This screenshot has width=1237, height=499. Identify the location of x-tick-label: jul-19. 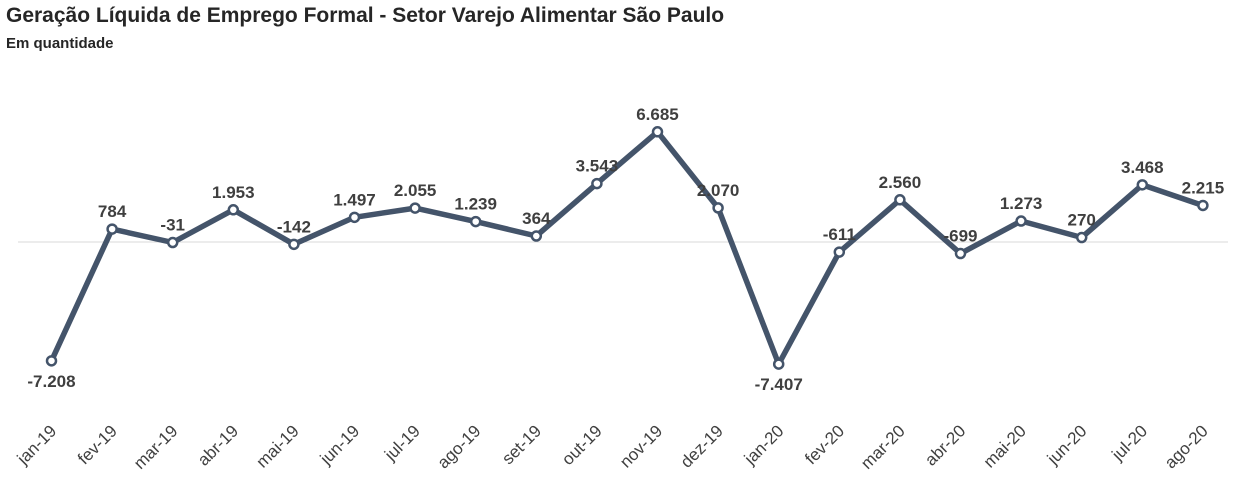
(402, 443).